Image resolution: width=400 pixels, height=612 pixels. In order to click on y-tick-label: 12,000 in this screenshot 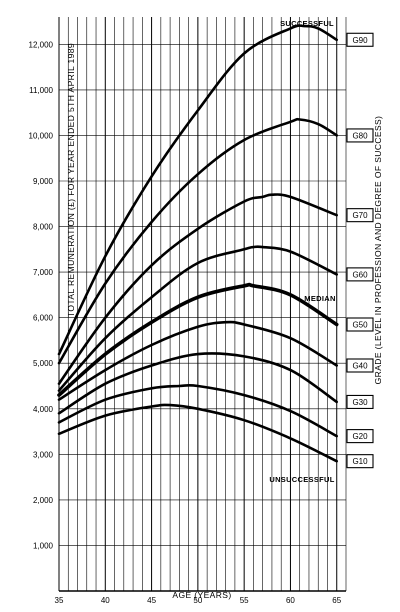, I will do `click(41, 44)`.